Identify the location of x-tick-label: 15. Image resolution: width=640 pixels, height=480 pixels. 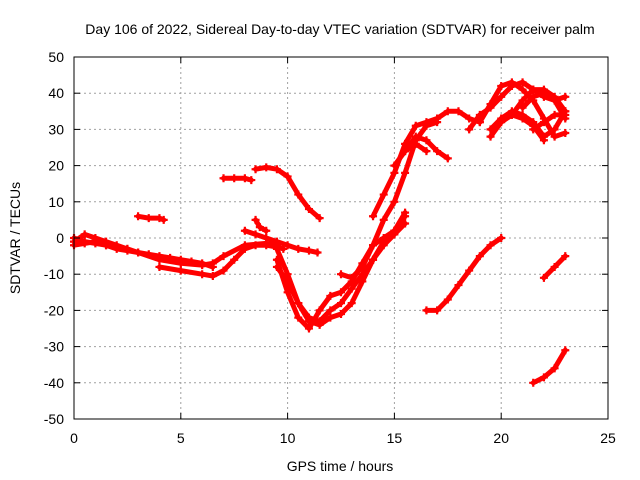
(395, 438).